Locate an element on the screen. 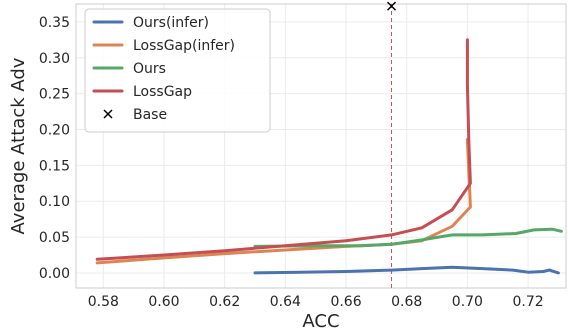 The image size is (568, 331). legend-swatch-base is located at coordinates (108, 114).